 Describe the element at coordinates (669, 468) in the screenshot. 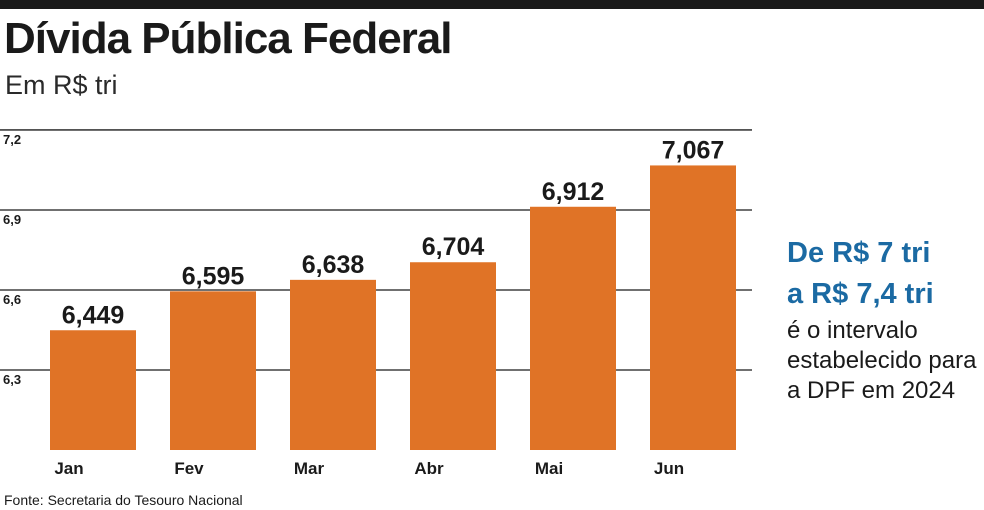

I see `x-tick-label: Jun` at that location.